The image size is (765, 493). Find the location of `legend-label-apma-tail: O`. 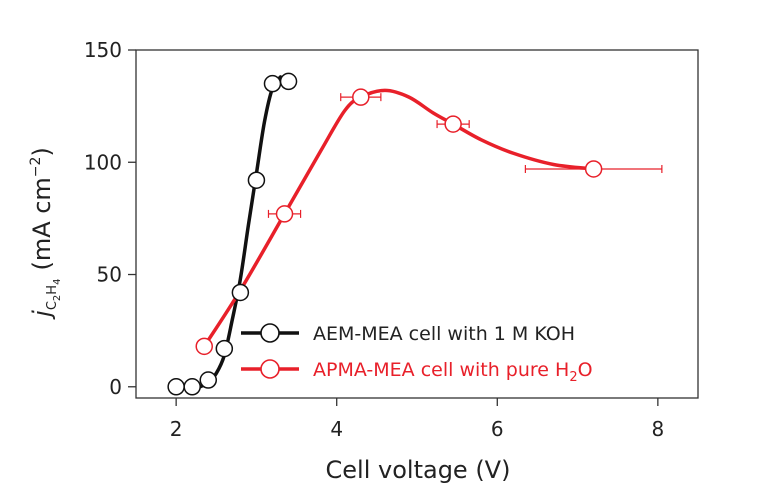

legend-label-apma-tail: O is located at coordinates (585, 370).